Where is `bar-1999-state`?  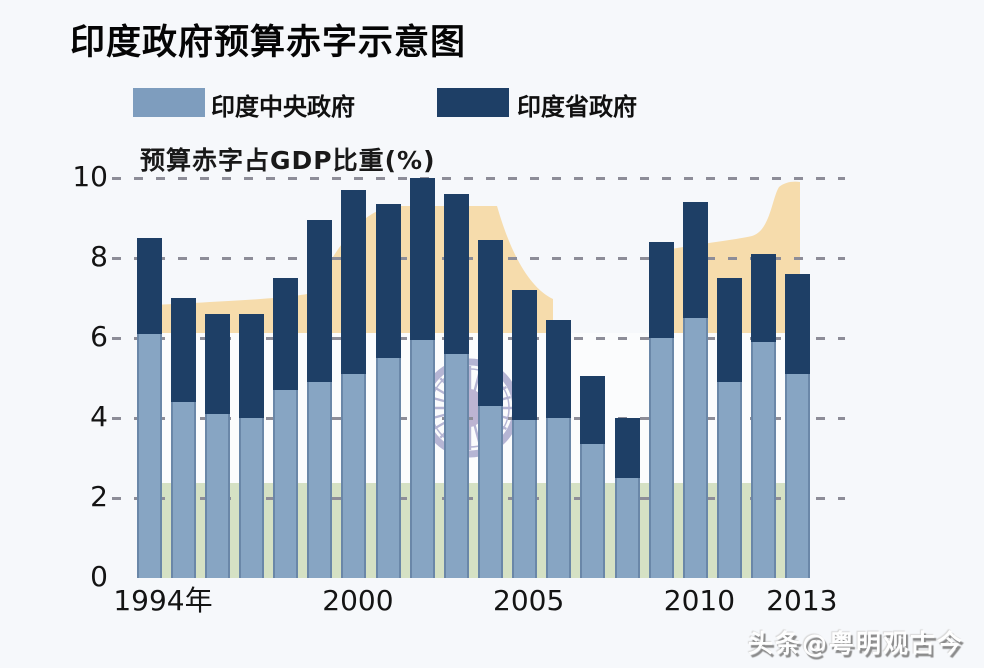 bar-1999-state is located at coordinates (320, 301).